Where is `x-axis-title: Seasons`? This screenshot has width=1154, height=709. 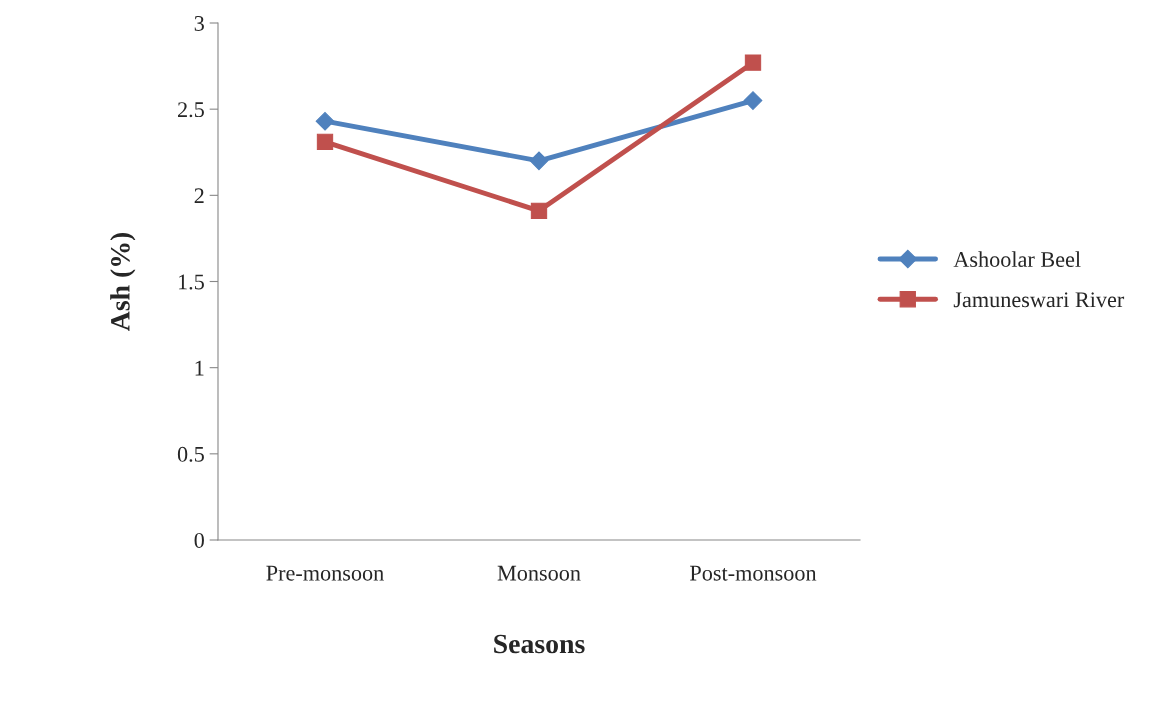
x-axis-title: Seasons is located at coordinates (539, 644).